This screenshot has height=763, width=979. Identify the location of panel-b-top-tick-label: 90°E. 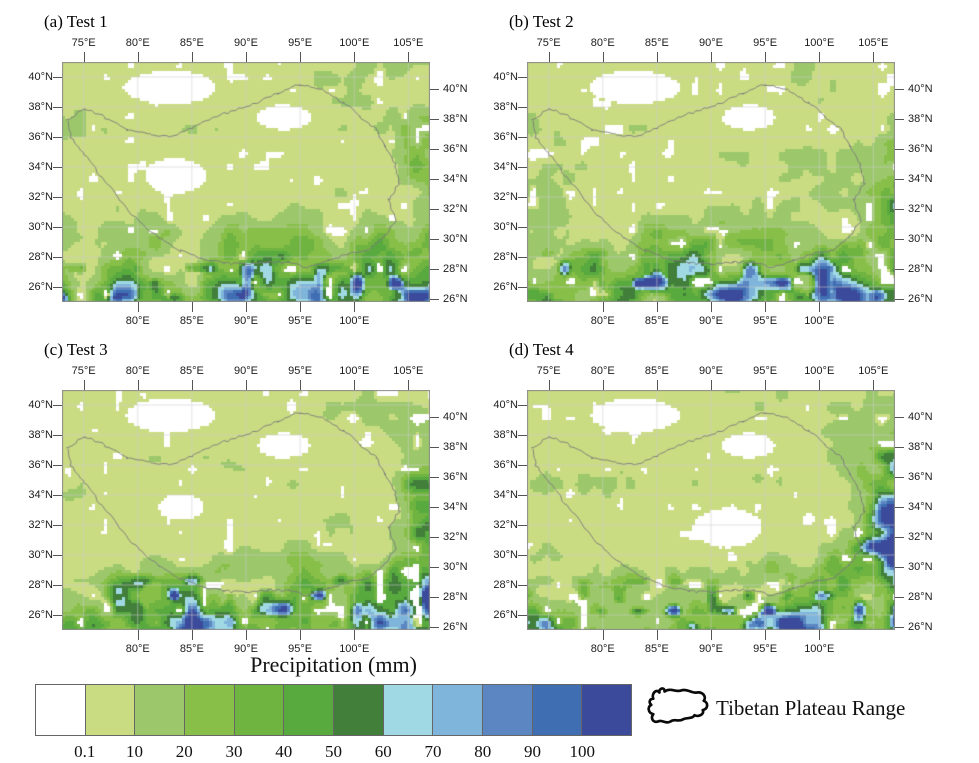
(711, 43).